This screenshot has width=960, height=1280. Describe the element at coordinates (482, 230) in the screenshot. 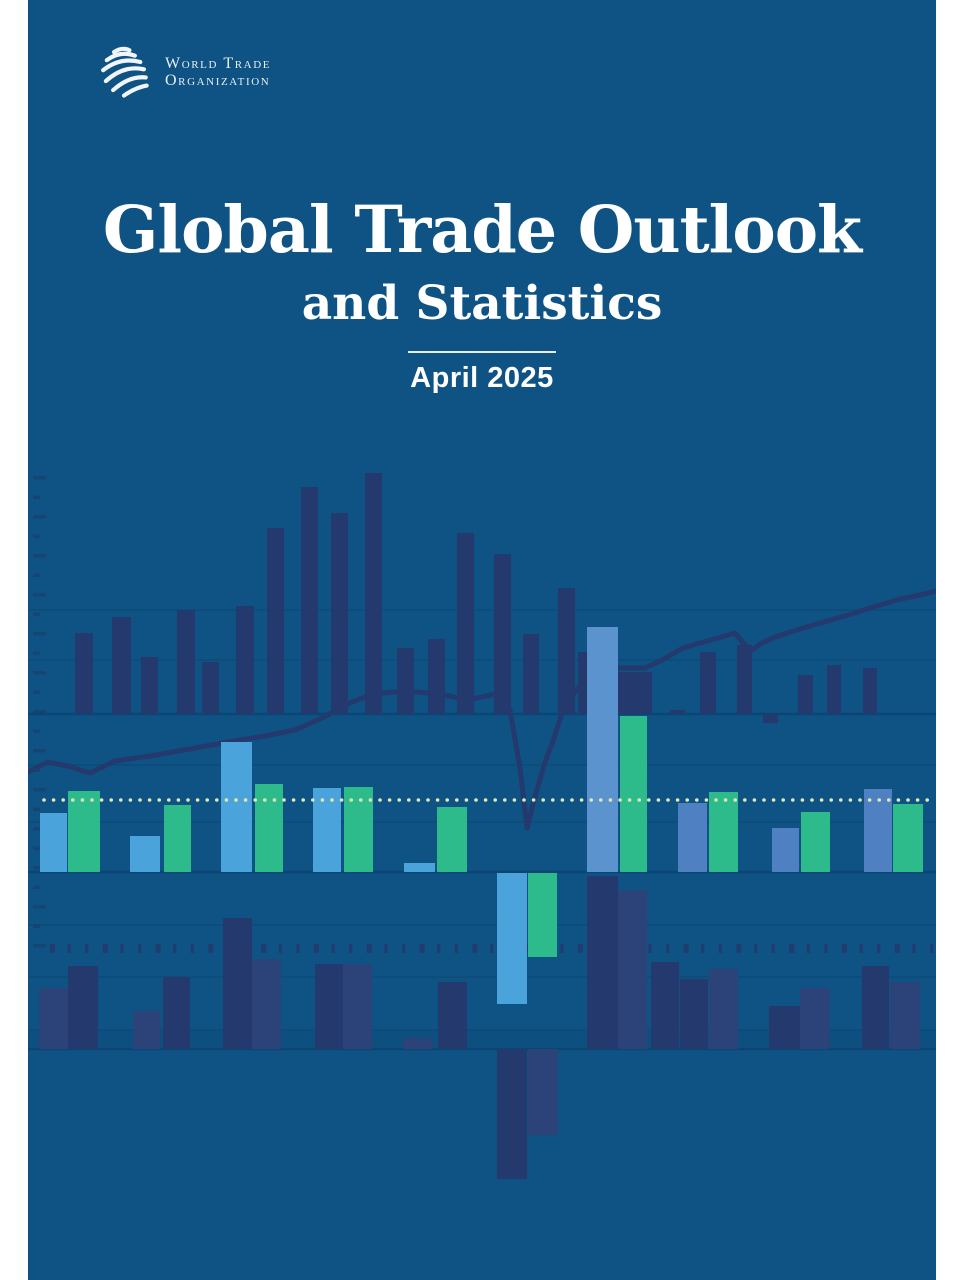

I see `page-title: Global Trade Outlook` at that location.